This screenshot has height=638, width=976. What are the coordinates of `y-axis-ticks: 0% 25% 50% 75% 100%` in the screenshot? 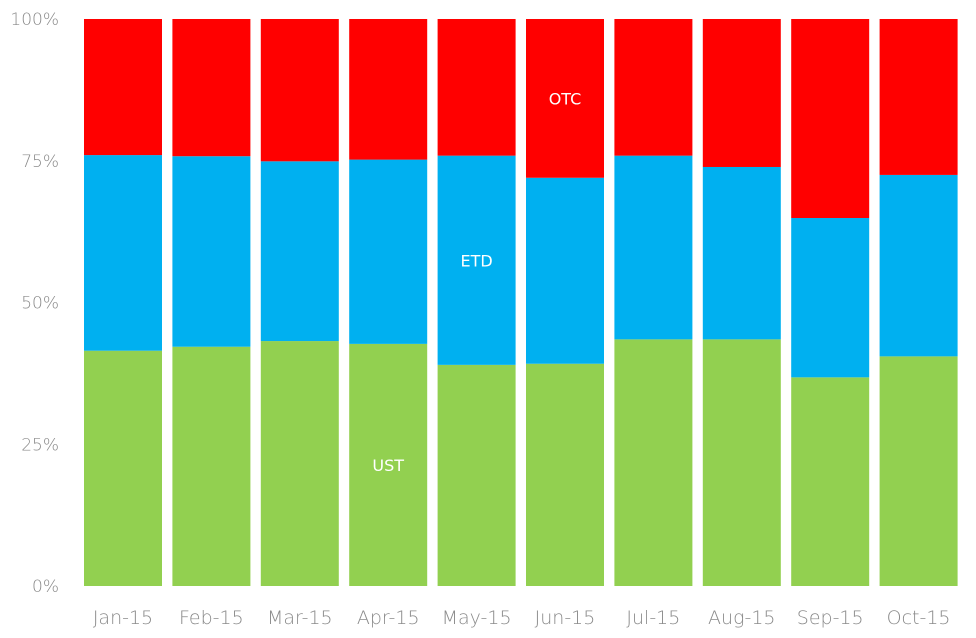 It's located at (34, 303).